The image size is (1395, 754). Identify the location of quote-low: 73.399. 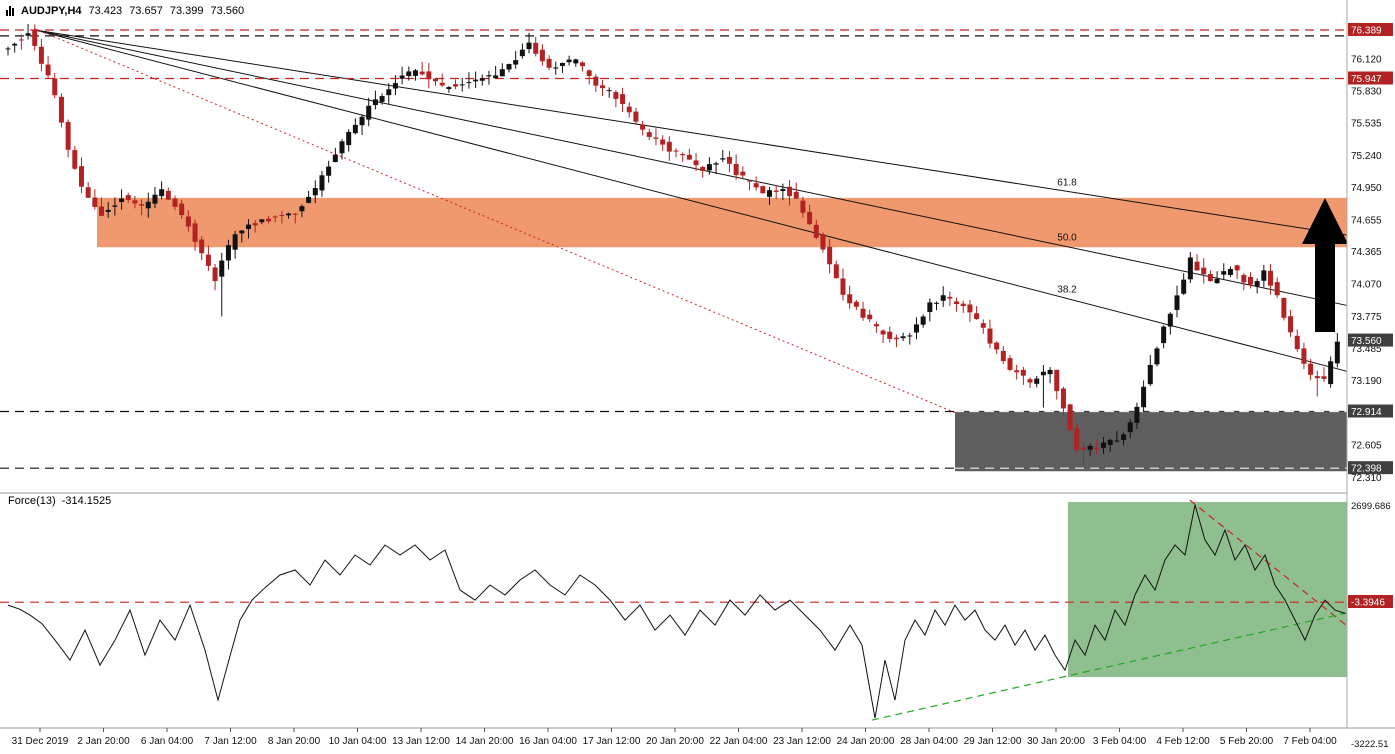
(186, 11).